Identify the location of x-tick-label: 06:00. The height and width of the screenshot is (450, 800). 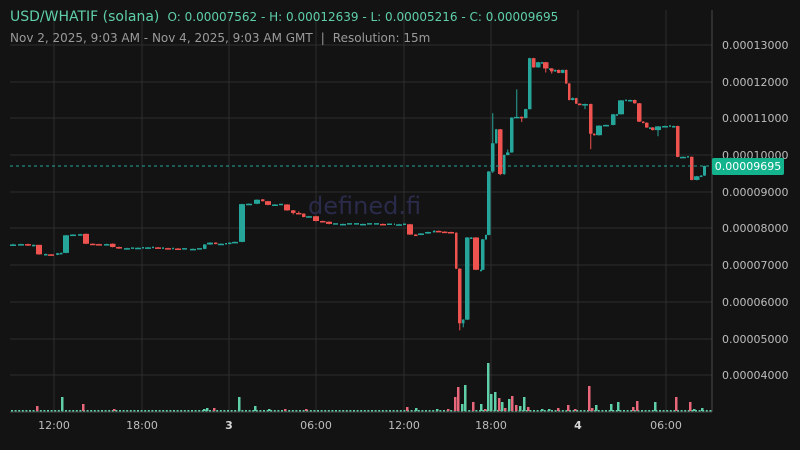
(316, 425).